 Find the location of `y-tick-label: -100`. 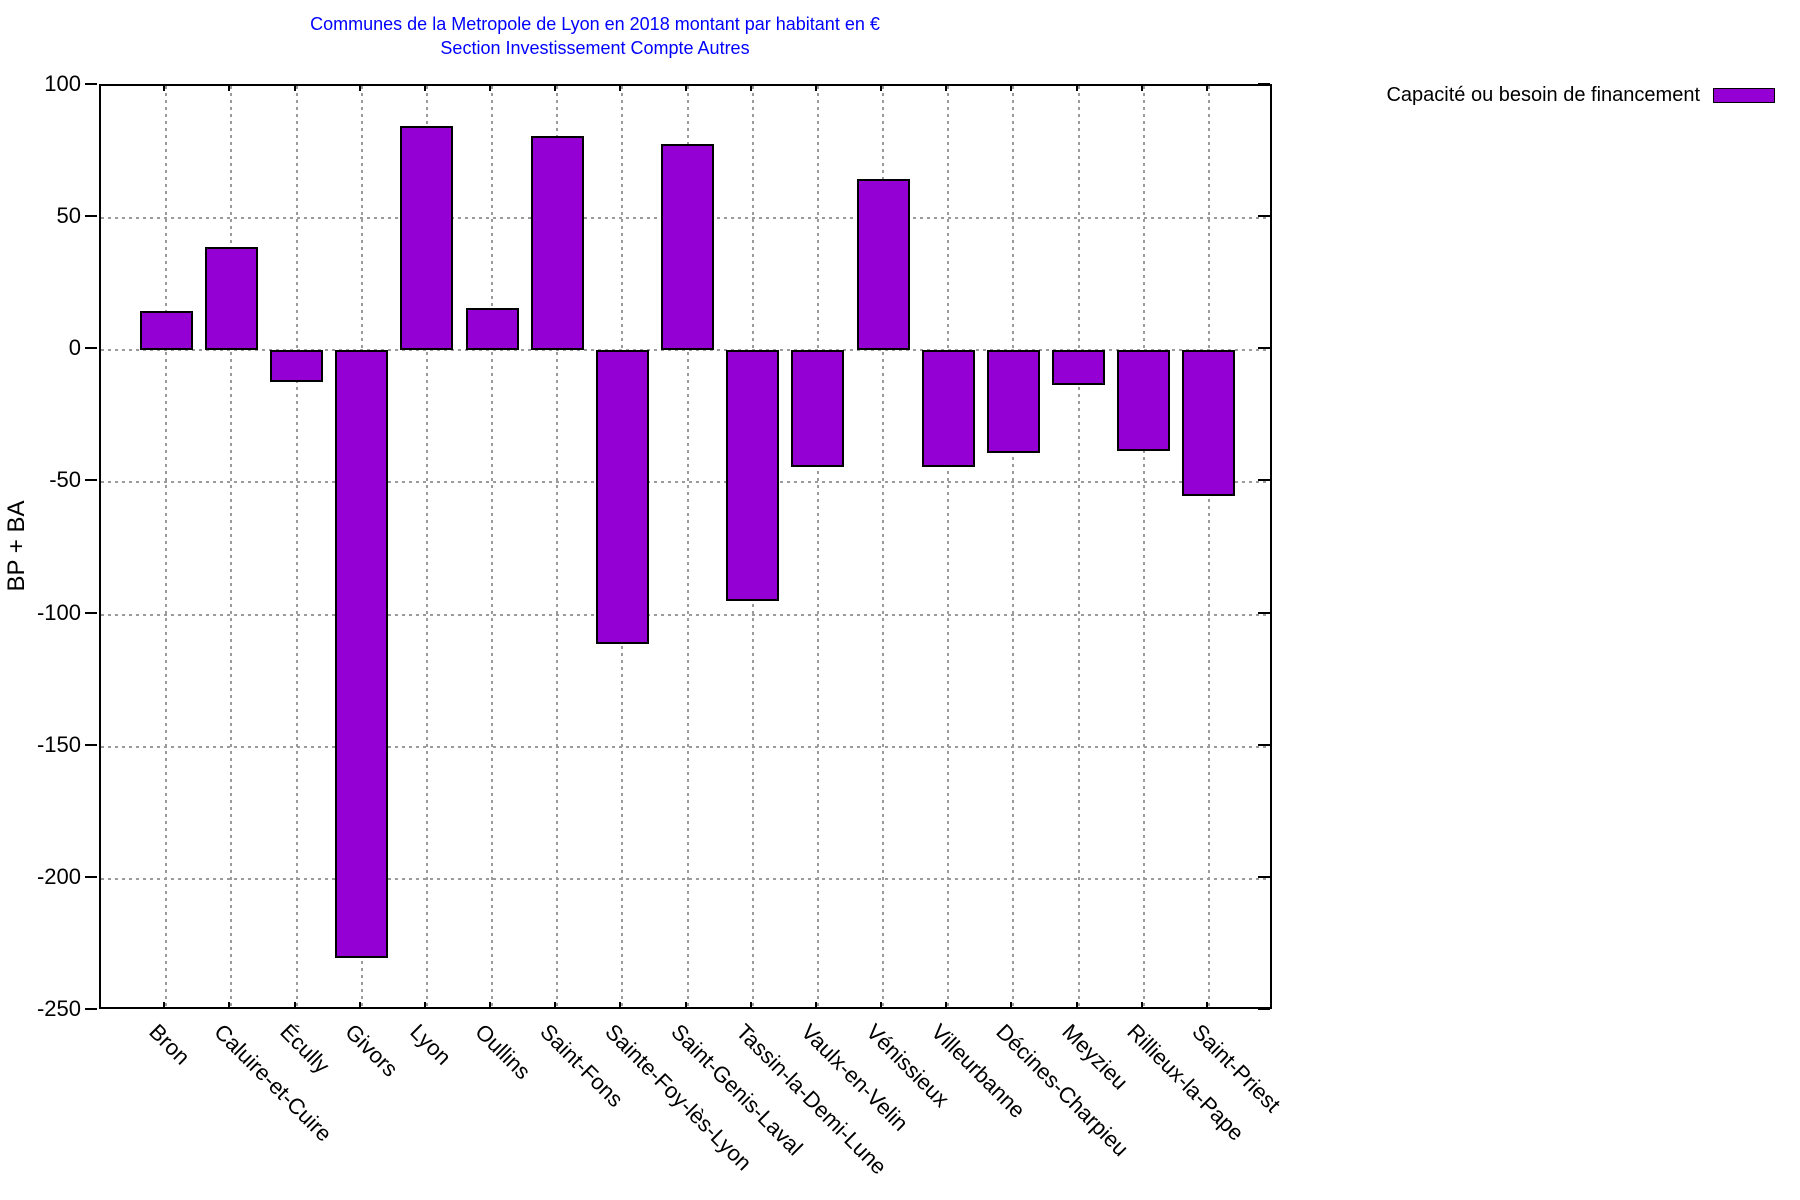

y-tick-label: -100 is located at coordinates (58, 612).